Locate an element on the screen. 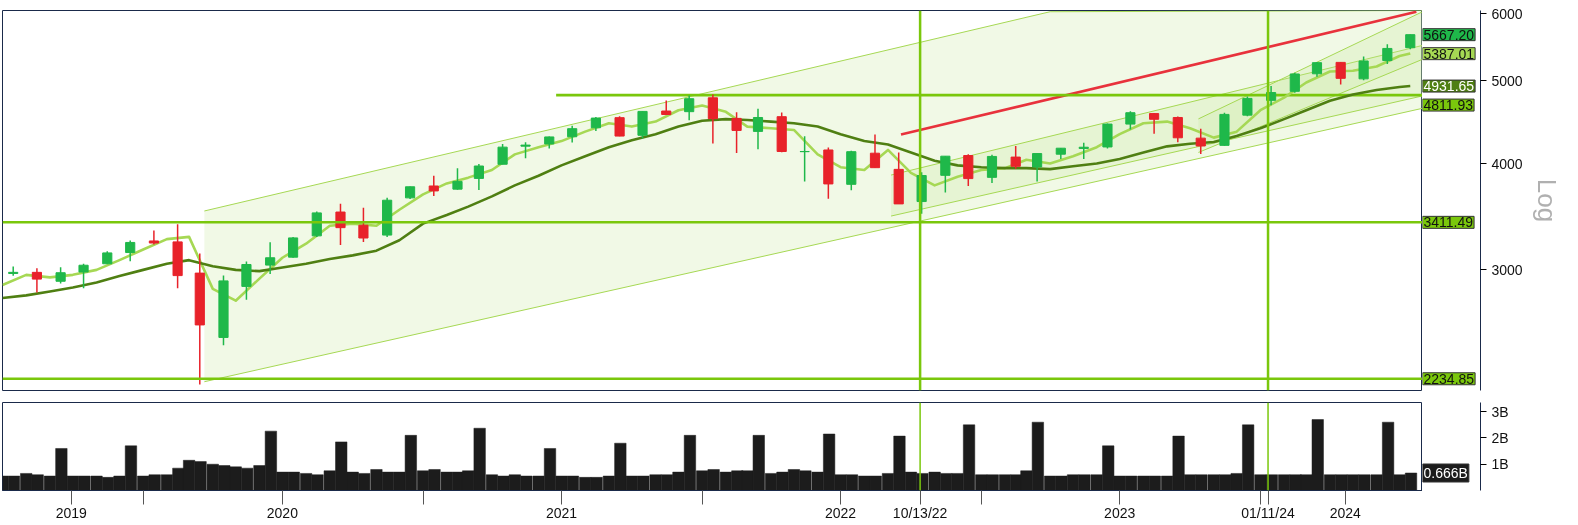 The image size is (1578, 525). ref-line-label: 10/13/22 is located at coordinates (920, 512).